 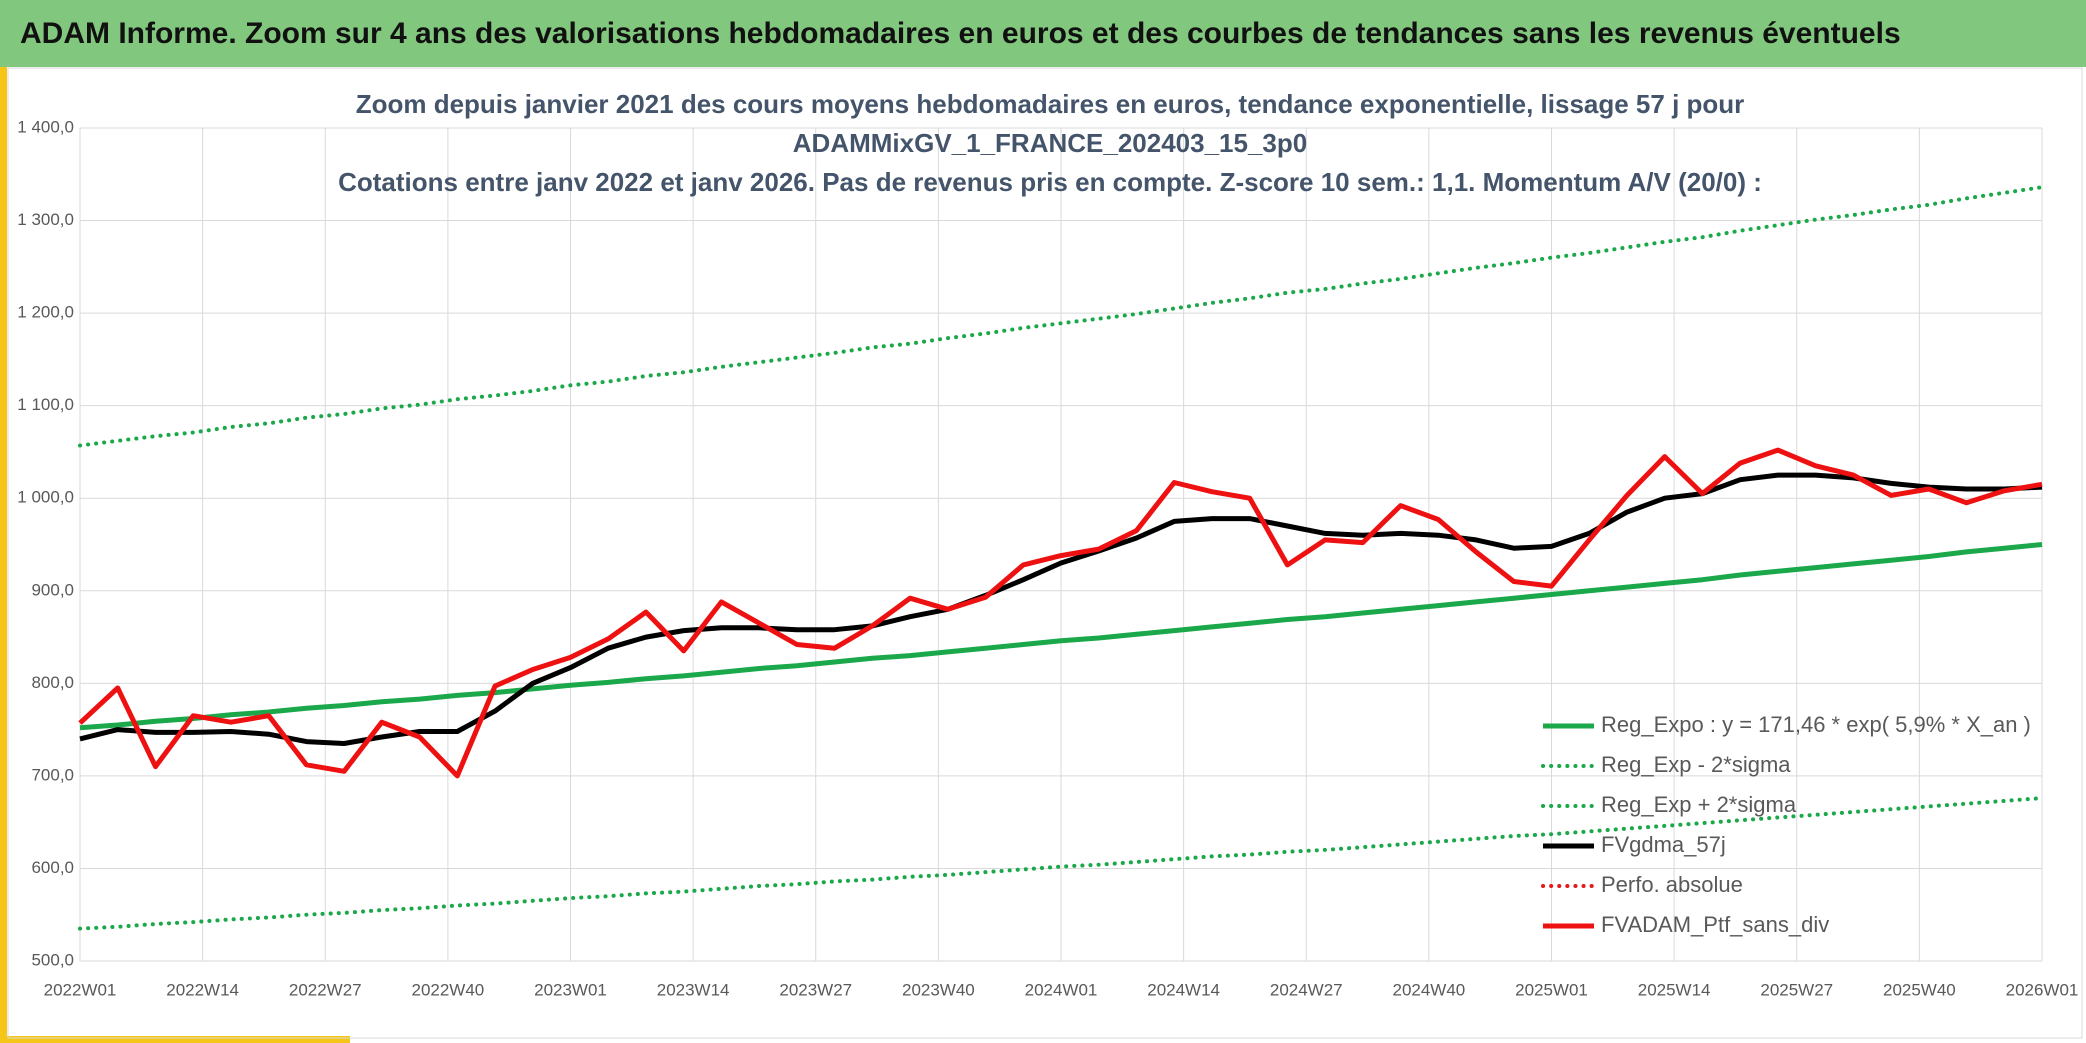 I want to click on x-tick-label: 2024W40, so click(x=1428, y=989).